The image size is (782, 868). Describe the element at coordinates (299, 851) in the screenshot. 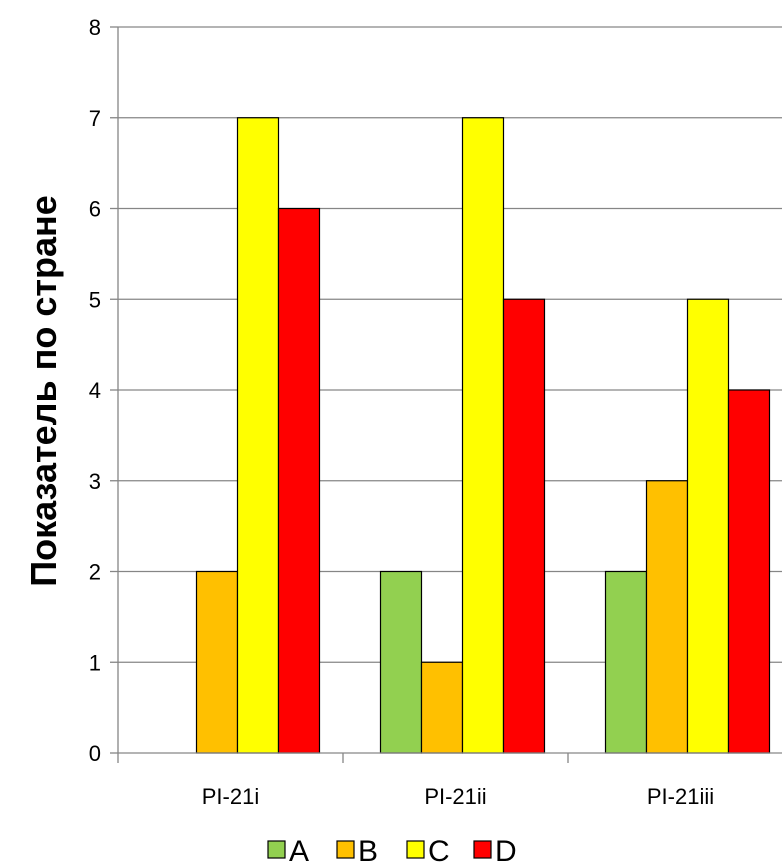

I see `legend-label-A: A` at that location.